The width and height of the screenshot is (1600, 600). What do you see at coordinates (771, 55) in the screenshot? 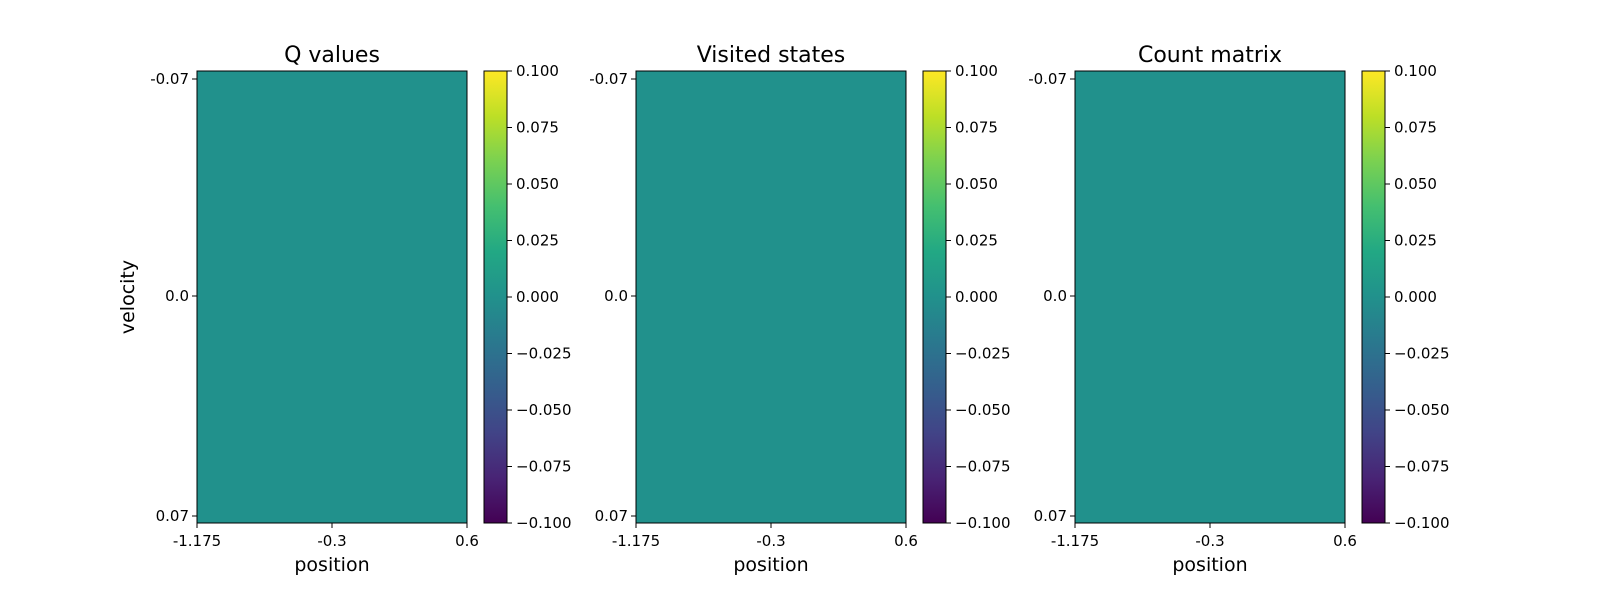
I see `chart-title: Visited states` at bounding box center [771, 55].